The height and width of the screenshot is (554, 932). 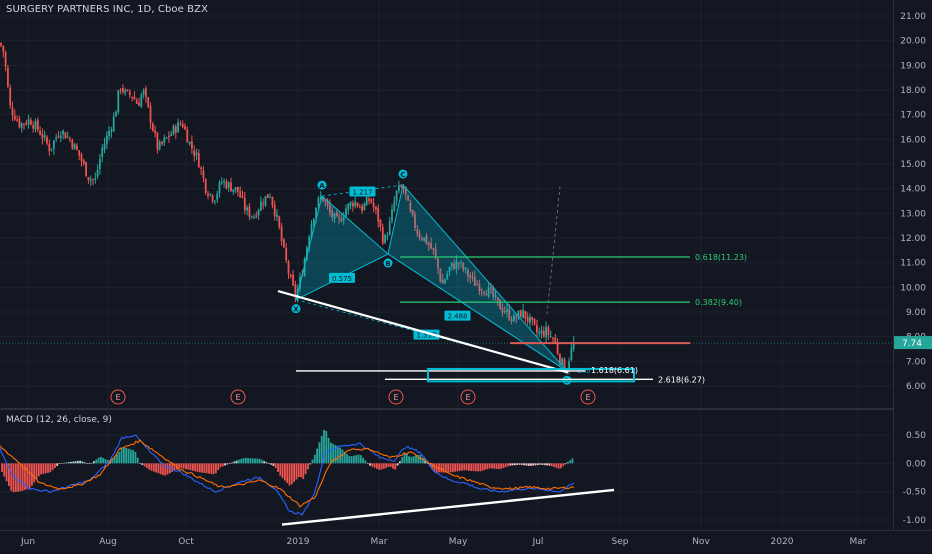 I want to click on prz-box, so click(x=531, y=375).